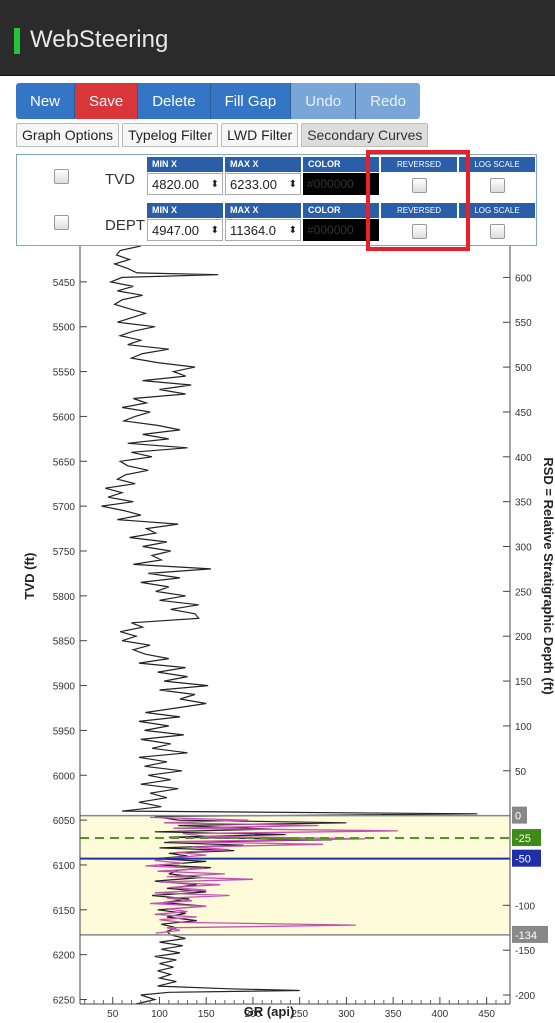 The width and height of the screenshot is (555, 1023). Describe the element at coordinates (251, 101) in the screenshot. I see `fill-gap-button: Fill Gap` at that location.